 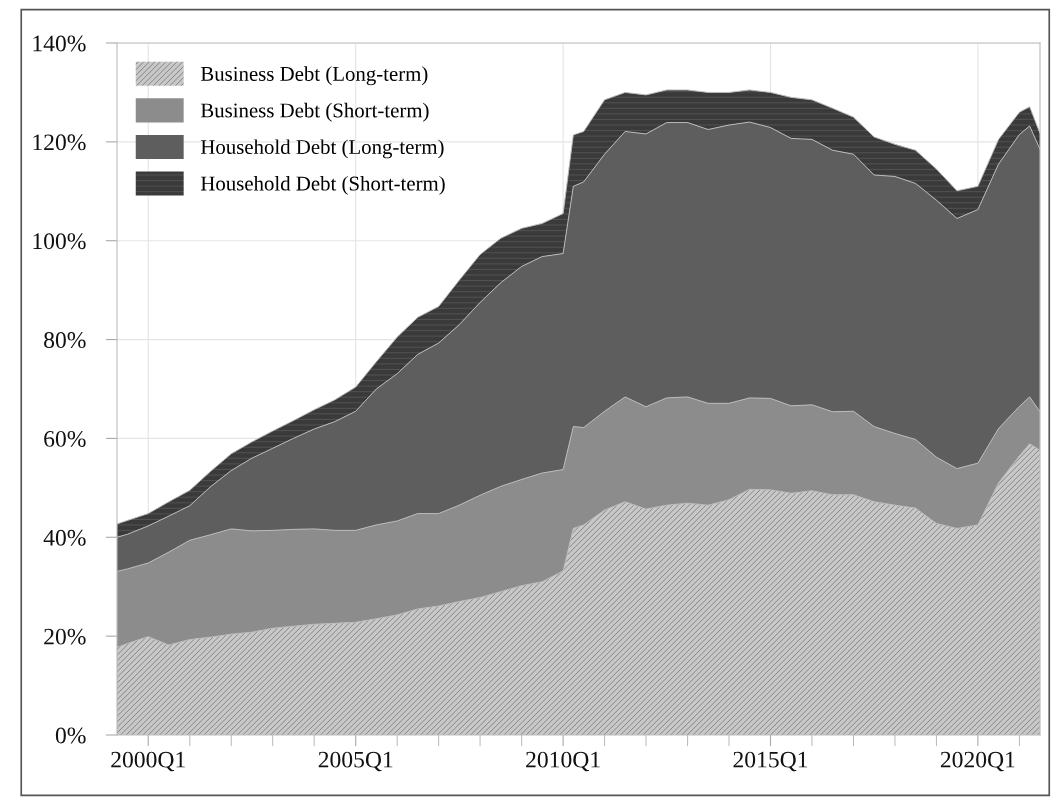 I want to click on y-tick-label: 20%, so click(x=65, y=636).